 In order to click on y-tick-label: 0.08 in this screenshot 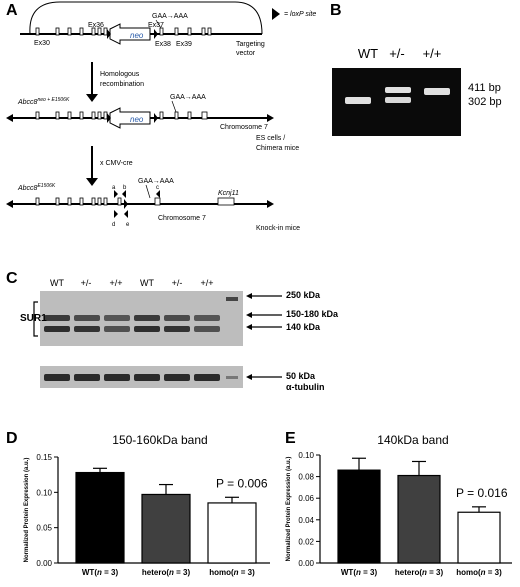, I will do `click(306, 477)`.